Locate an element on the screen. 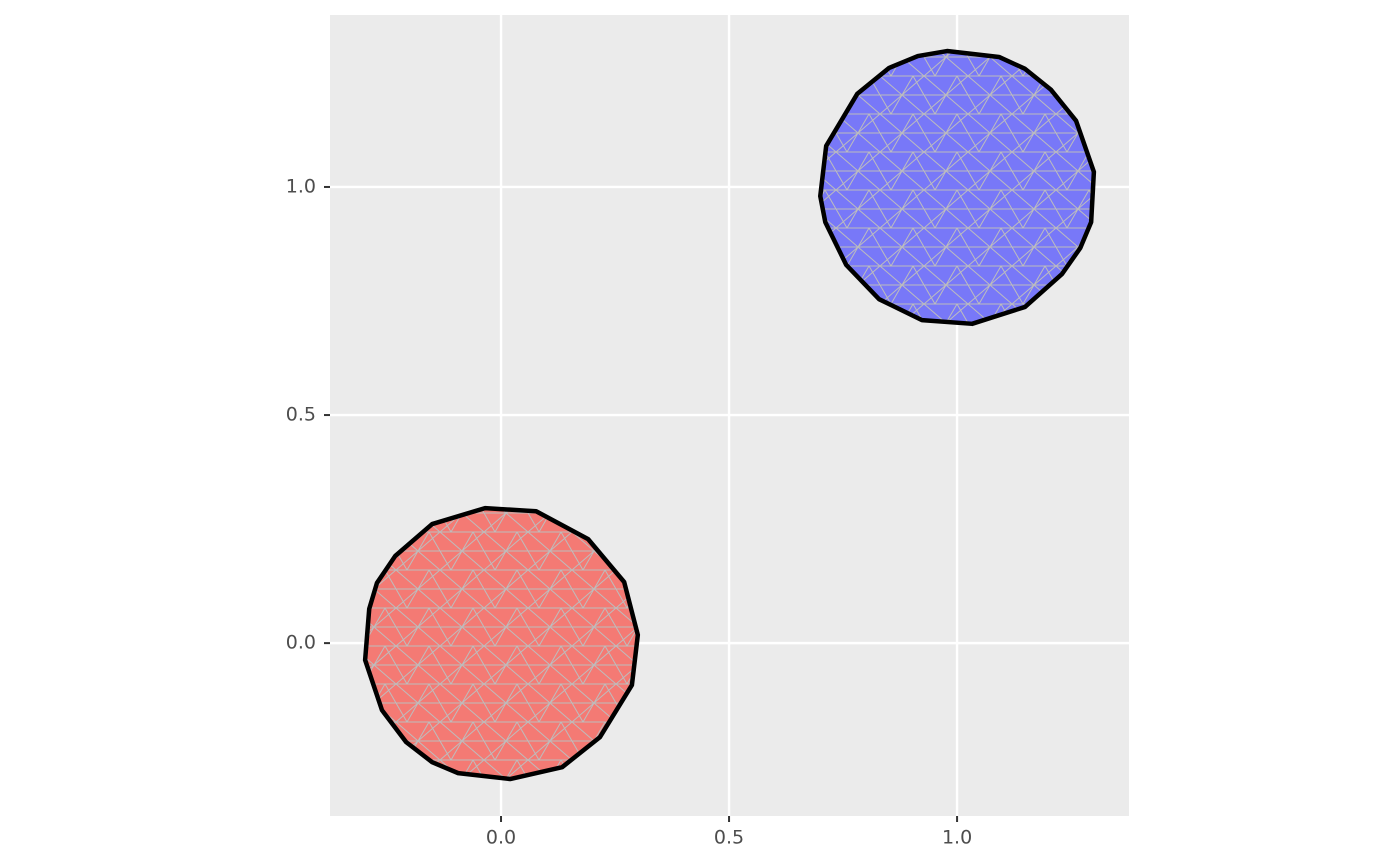 The image size is (1400, 866). x-tick-label: 0.0 is located at coordinates (501, 838).